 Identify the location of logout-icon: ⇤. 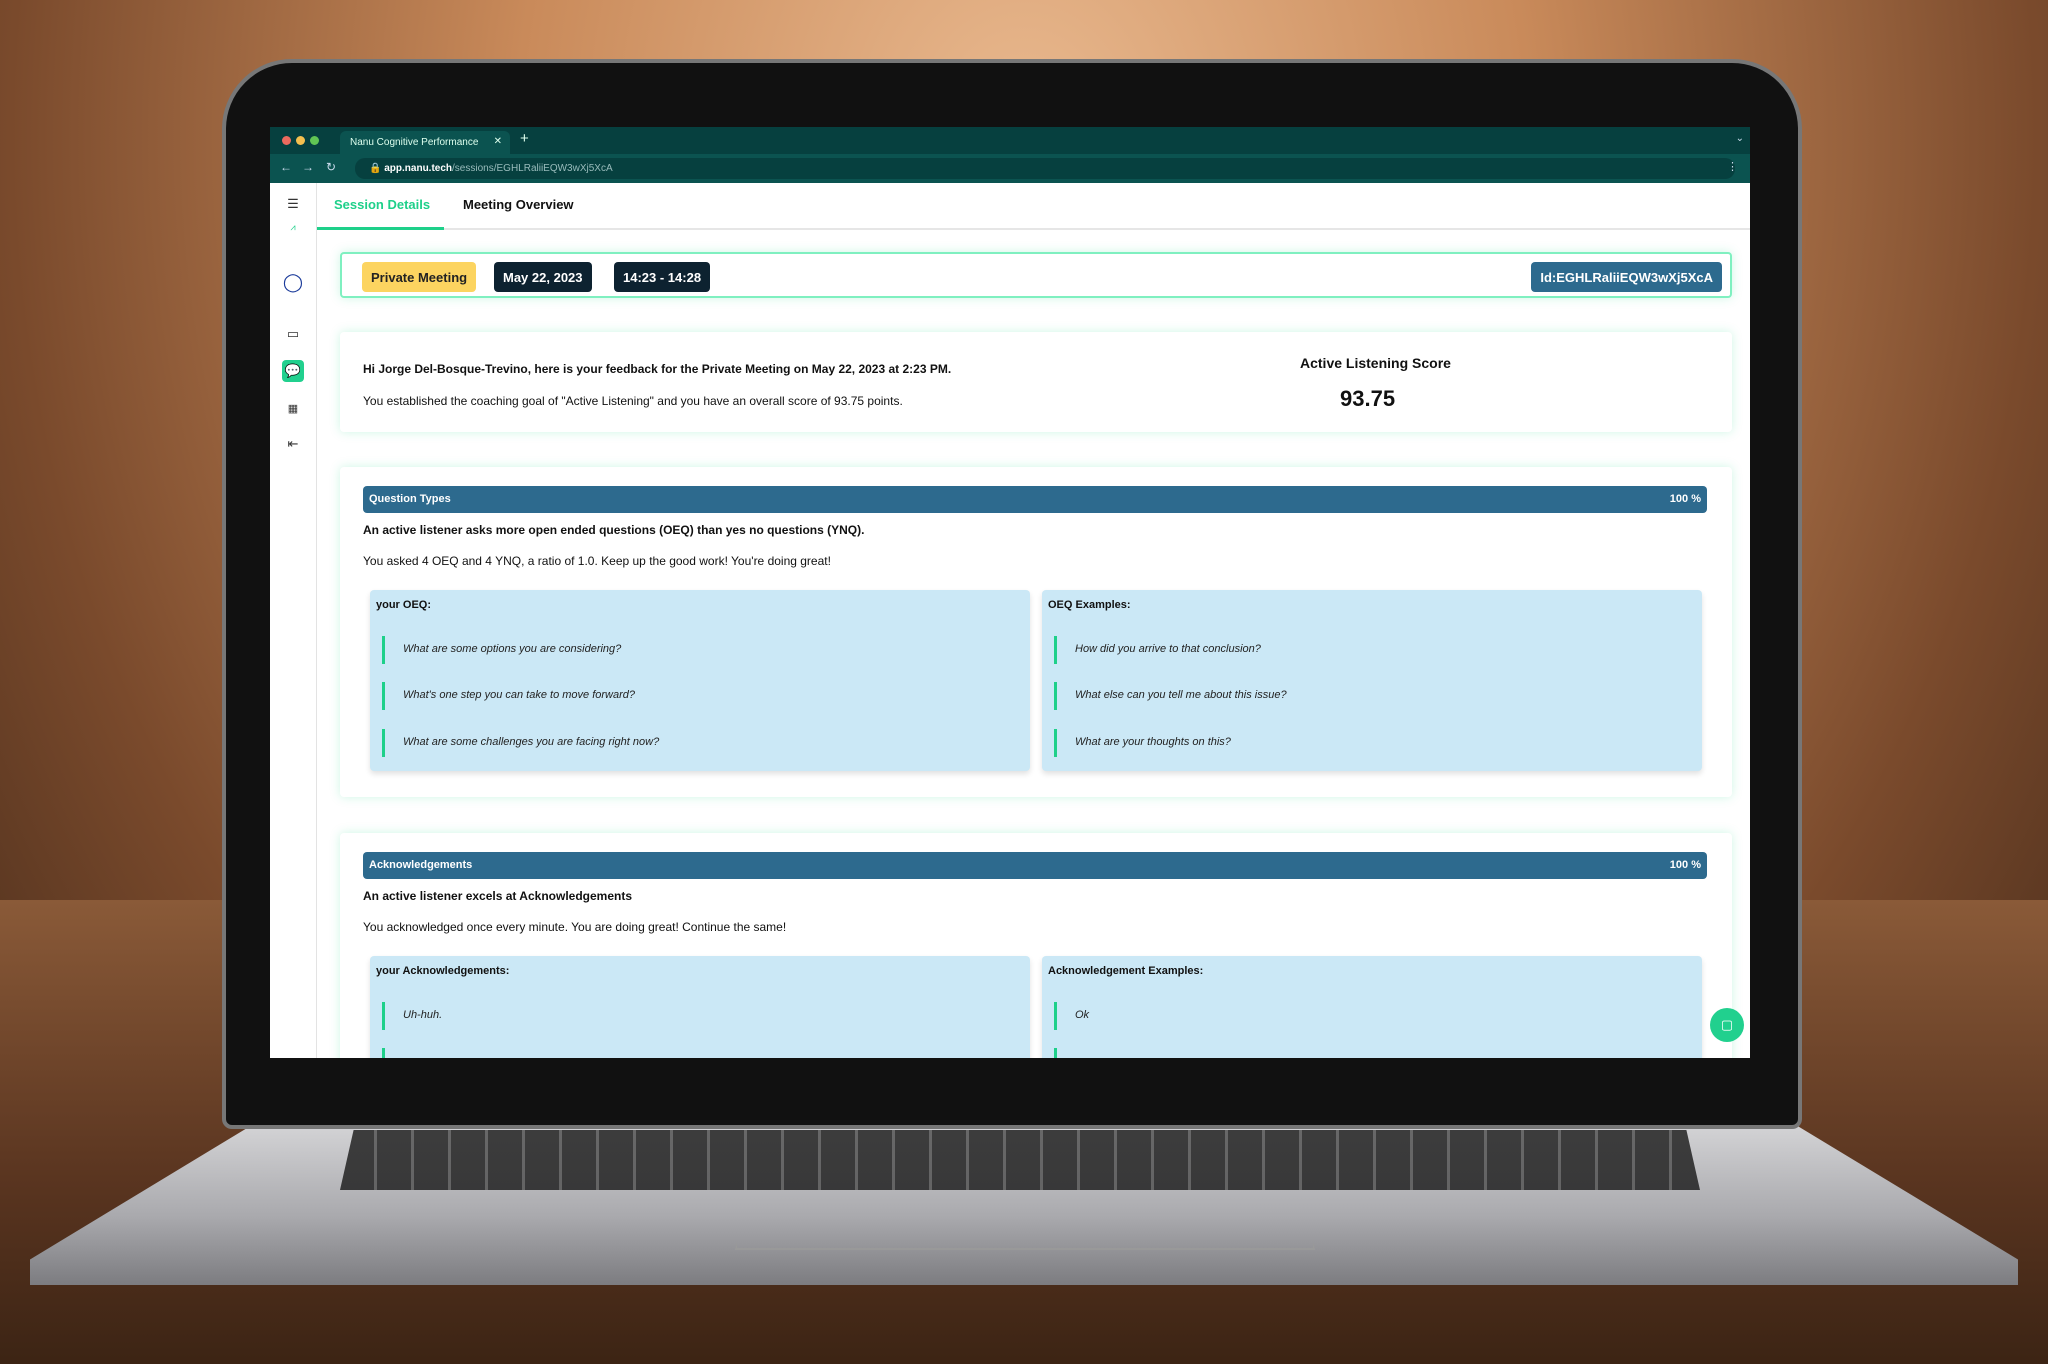
(293, 443).